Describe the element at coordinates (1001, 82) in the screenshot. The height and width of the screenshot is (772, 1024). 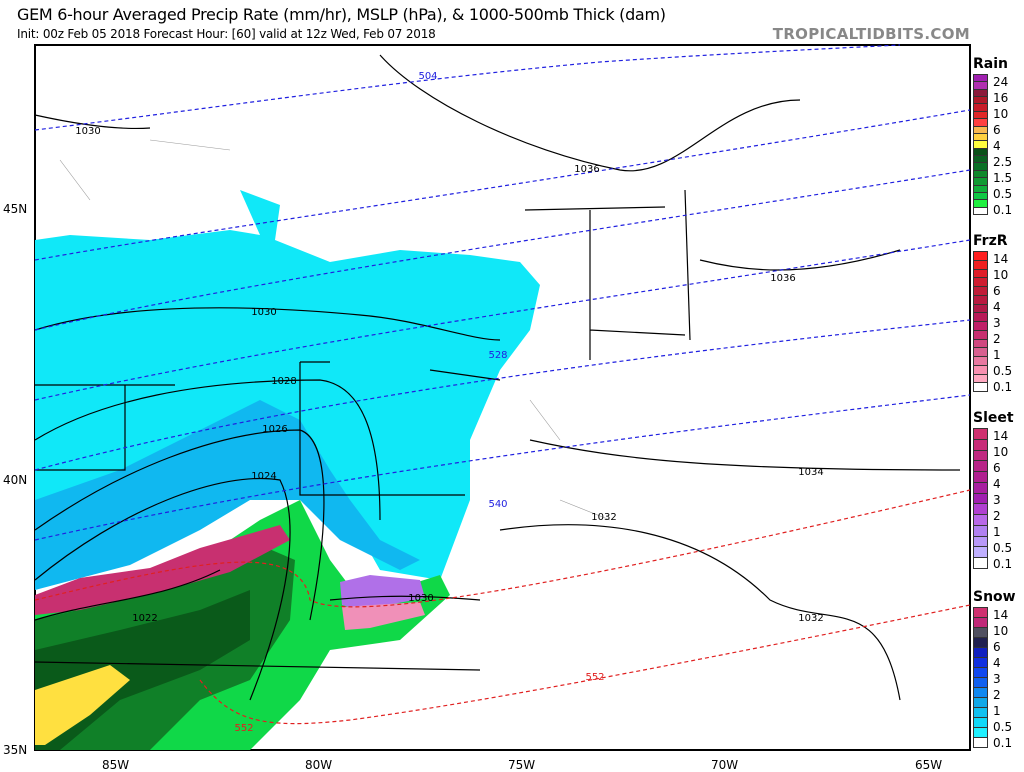
I see `legend-label: 24` at that location.